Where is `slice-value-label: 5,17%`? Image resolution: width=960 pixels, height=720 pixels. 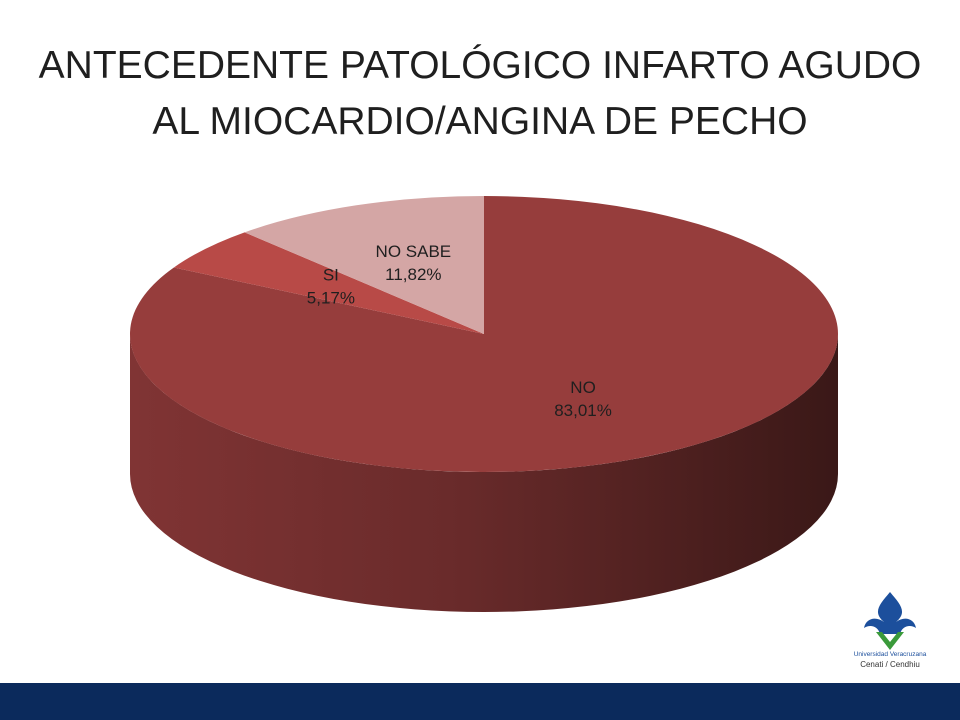
slice-value-label: 5,17% is located at coordinates (331, 298).